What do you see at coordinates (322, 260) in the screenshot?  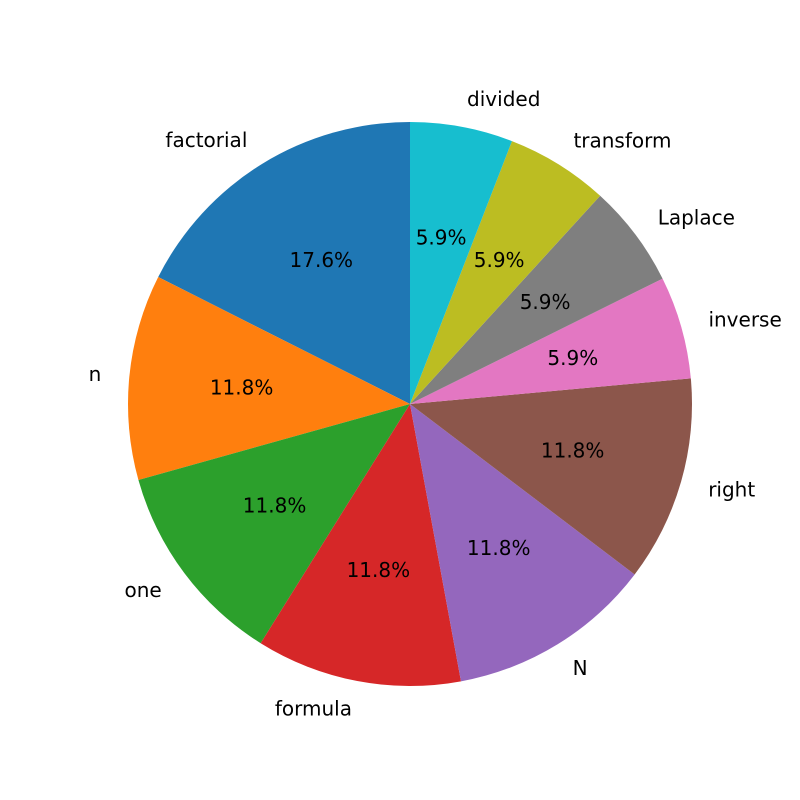 I see `pct-label-factorial: 17.6%` at bounding box center [322, 260].